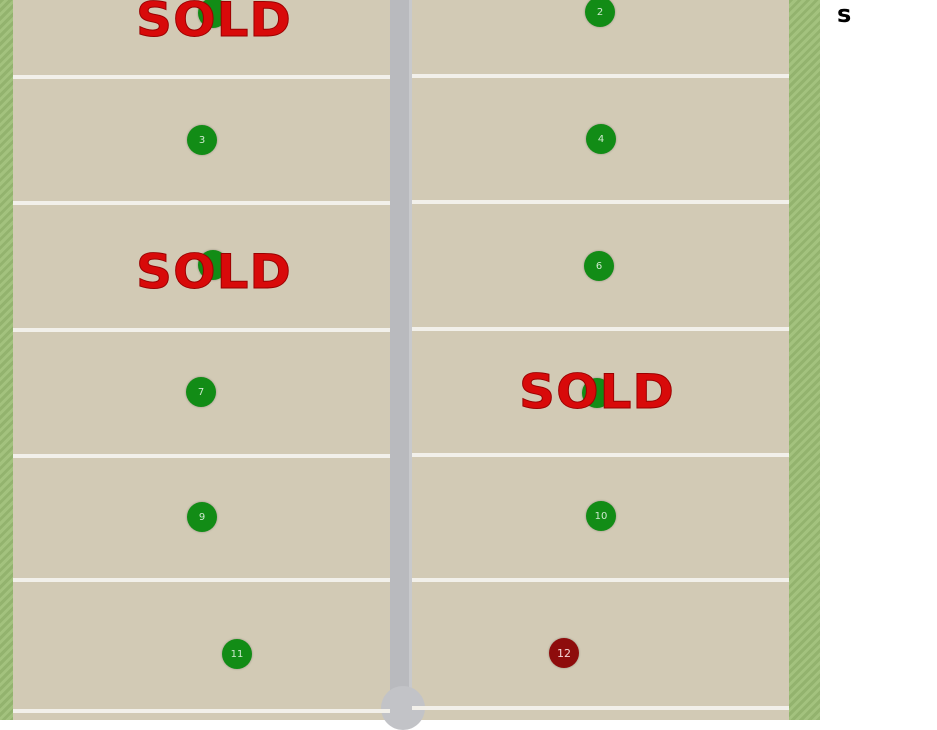 This screenshot has width=937, height=730. What do you see at coordinates (564, 653) in the screenshot?
I see `lot-marker: 12` at bounding box center [564, 653].